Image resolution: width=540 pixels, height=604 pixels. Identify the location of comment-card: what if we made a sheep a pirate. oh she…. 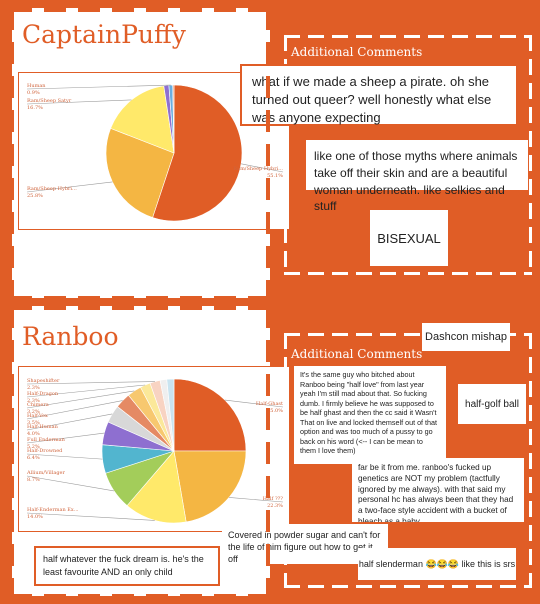
(379, 95).